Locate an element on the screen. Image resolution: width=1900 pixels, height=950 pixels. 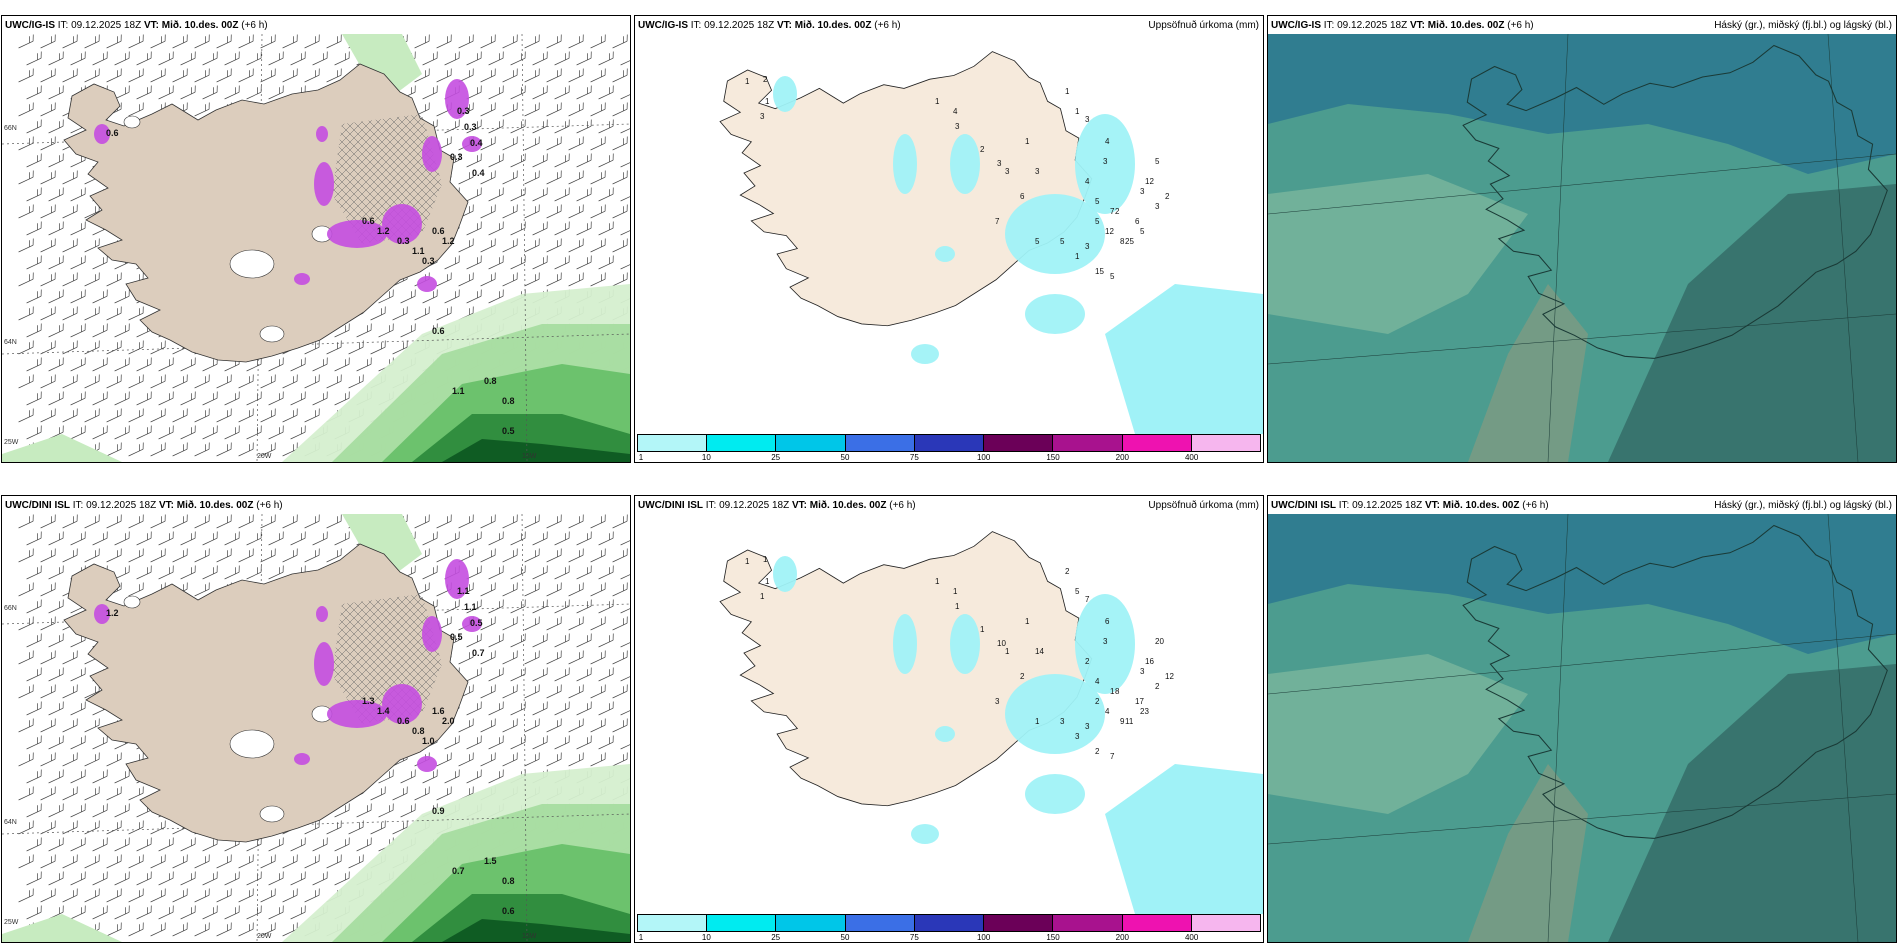
precip-value-label: 12 is located at coordinates (1169, 676).